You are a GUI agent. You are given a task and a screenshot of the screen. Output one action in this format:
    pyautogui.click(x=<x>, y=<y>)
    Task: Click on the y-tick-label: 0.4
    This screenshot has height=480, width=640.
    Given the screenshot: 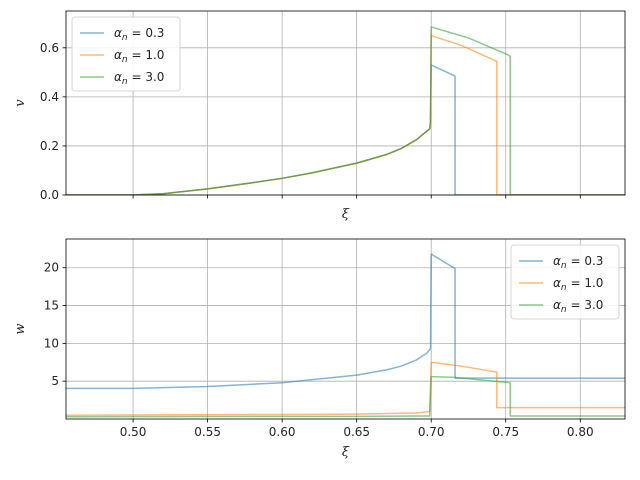 What is the action you would take?
    pyautogui.click(x=49, y=97)
    